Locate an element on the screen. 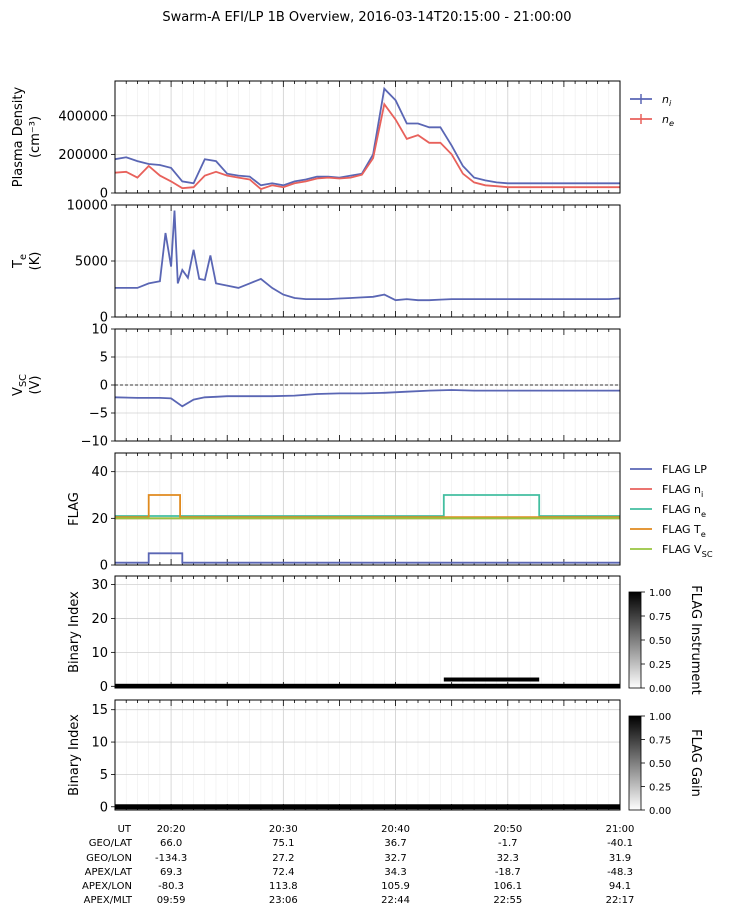  x-table-cell: 20:50 is located at coordinates (507, 829).